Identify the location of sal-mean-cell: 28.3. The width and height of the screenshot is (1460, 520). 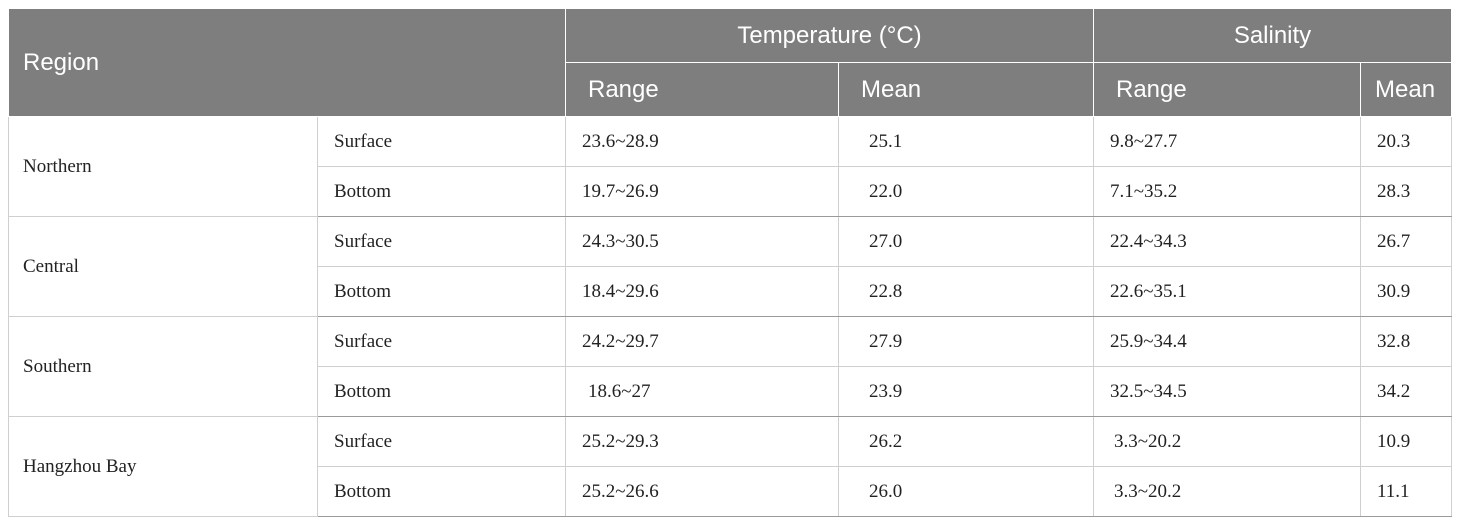
(1406, 191).